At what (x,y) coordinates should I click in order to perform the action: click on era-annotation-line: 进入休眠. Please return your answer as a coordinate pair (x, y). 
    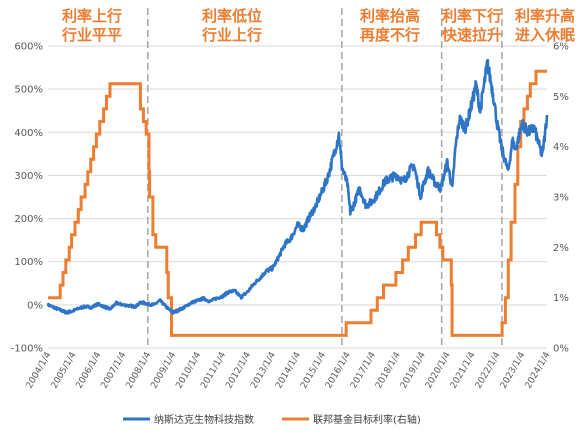
    Looking at the image, I should click on (545, 35).